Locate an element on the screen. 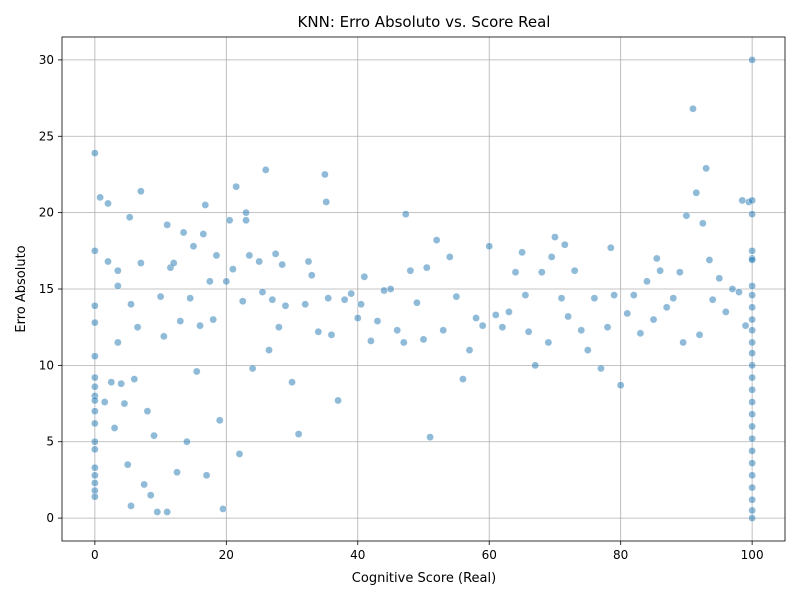 This screenshot has width=800, height=600. y-tick-label: 0 is located at coordinates (50, 518).